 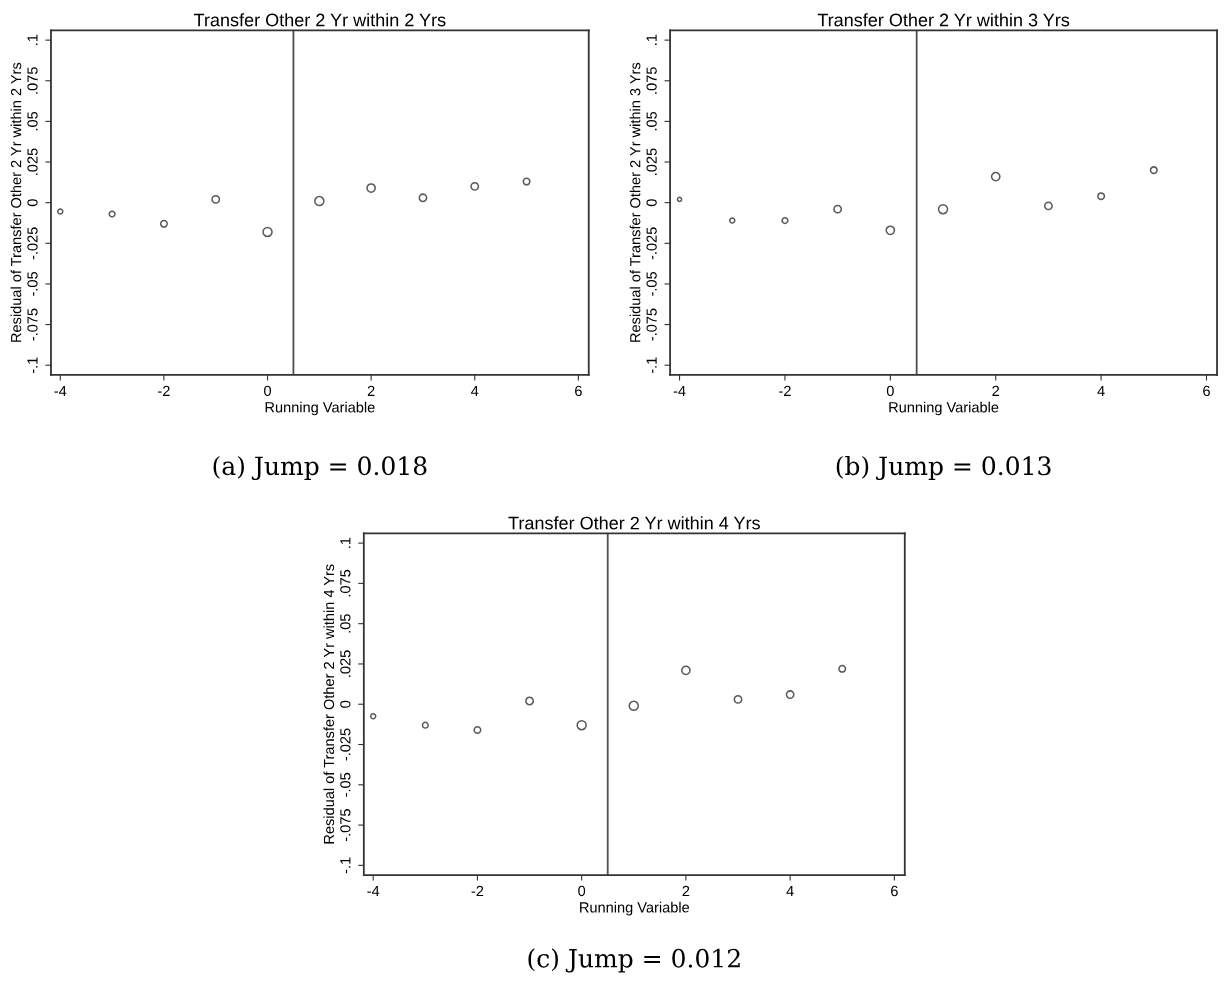 What do you see at coordinates (634, 960) in the screenshot?
I see `text: (c) Jump = 0.012` at bounding box center [634, 960].